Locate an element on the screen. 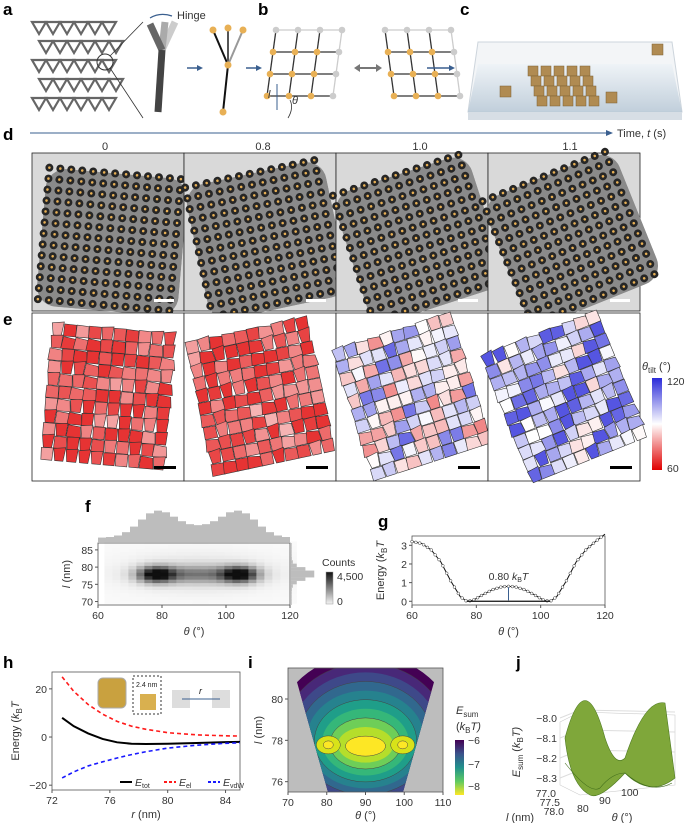  z-tick-label: −8.0 is located at coordinates (546, 719).